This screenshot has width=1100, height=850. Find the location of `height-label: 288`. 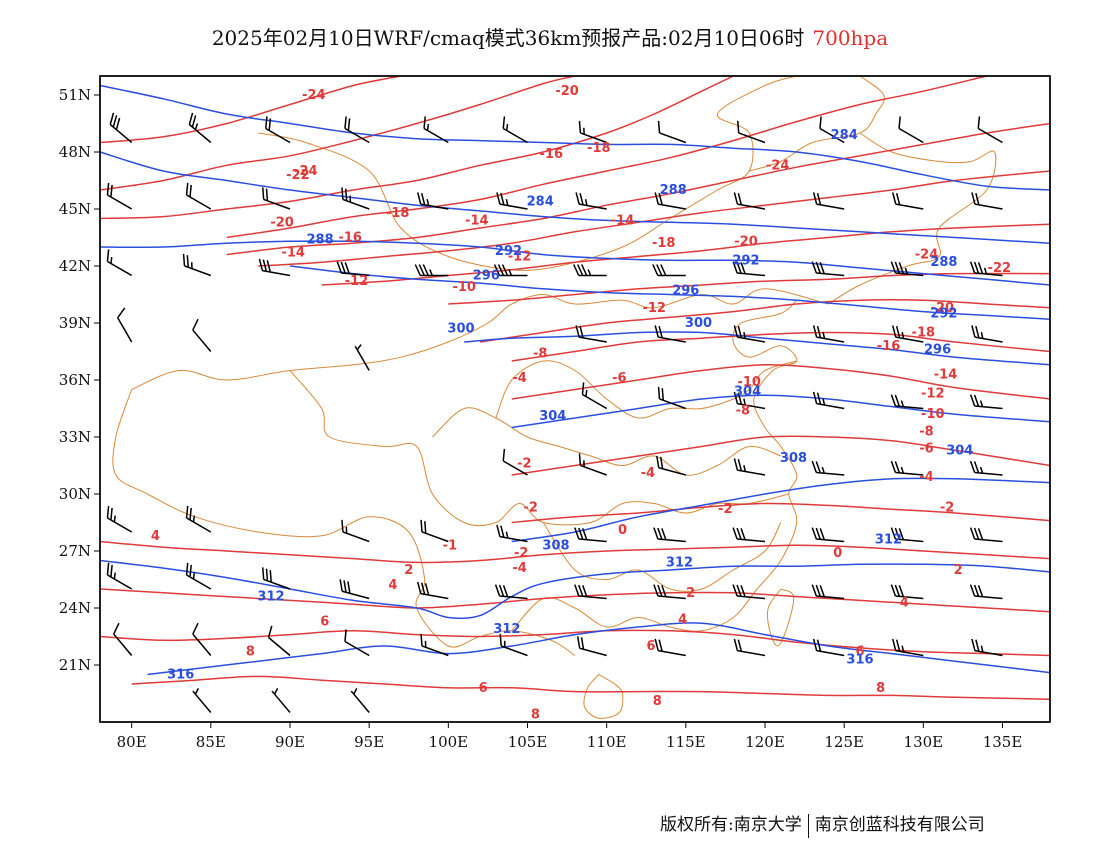

height-label: 288 is located at coordinates (320, 239).